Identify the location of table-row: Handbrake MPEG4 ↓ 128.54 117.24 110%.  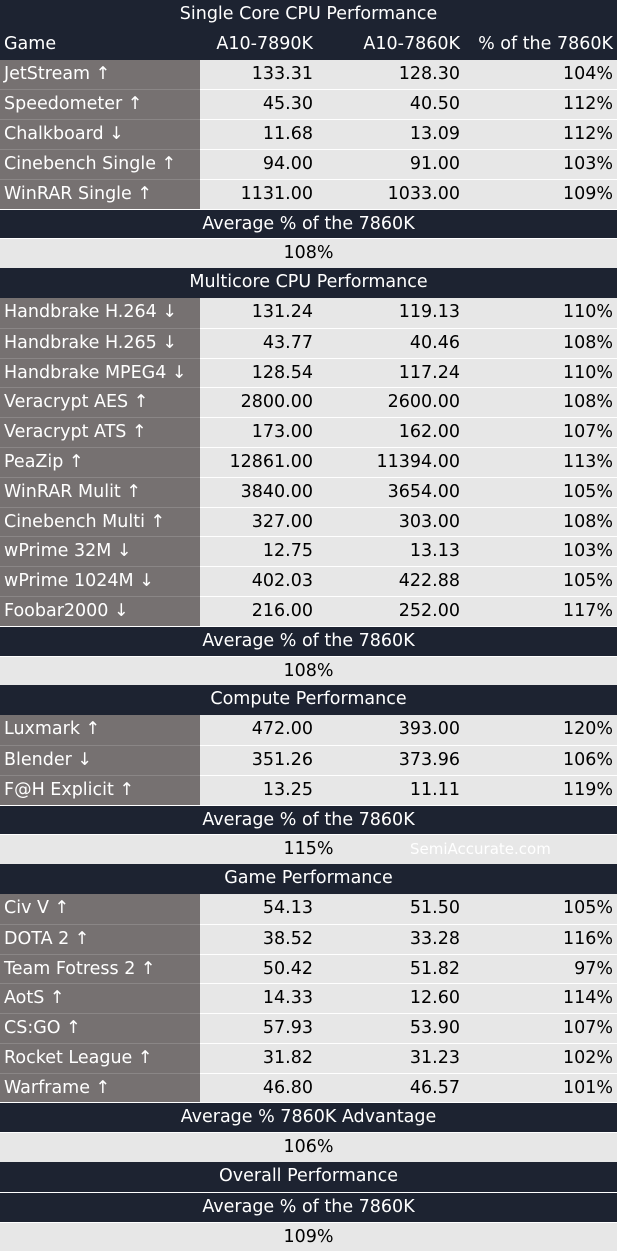
(308, 372).